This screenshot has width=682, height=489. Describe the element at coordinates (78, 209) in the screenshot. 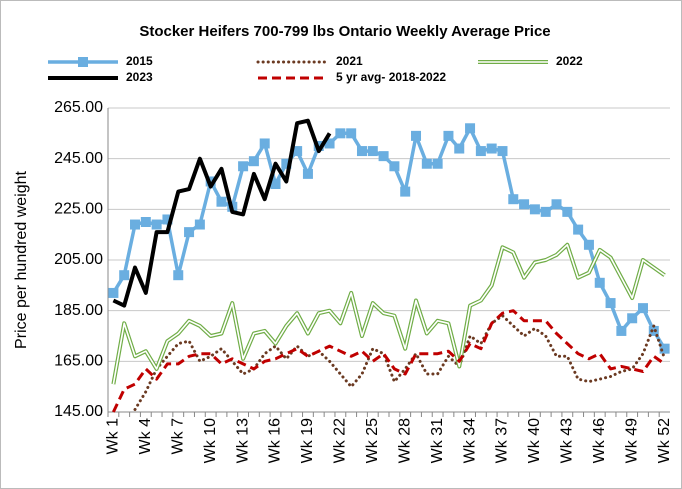

I see `y-tick-label: 225.00` at that location.